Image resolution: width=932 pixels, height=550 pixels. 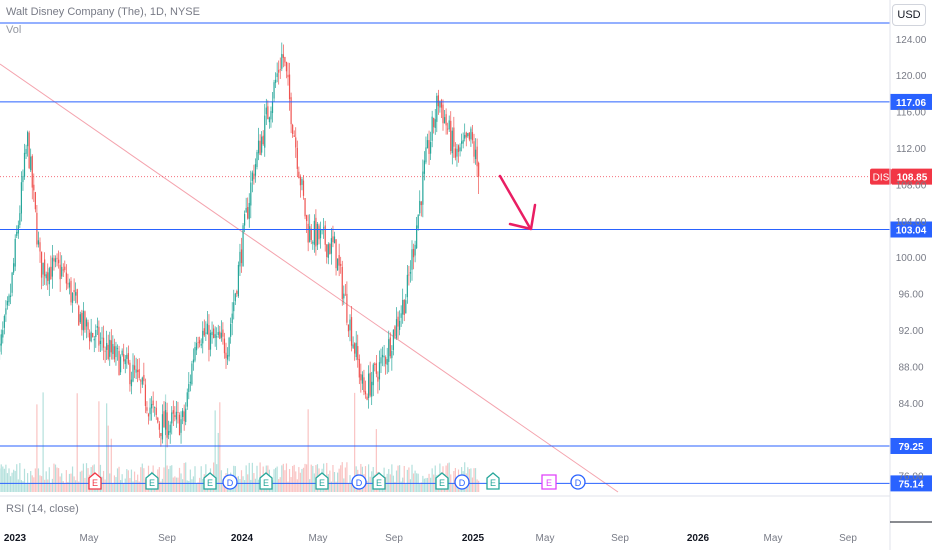 I want to click on price-tick-label: 104.00, so click(x=911, y=222).